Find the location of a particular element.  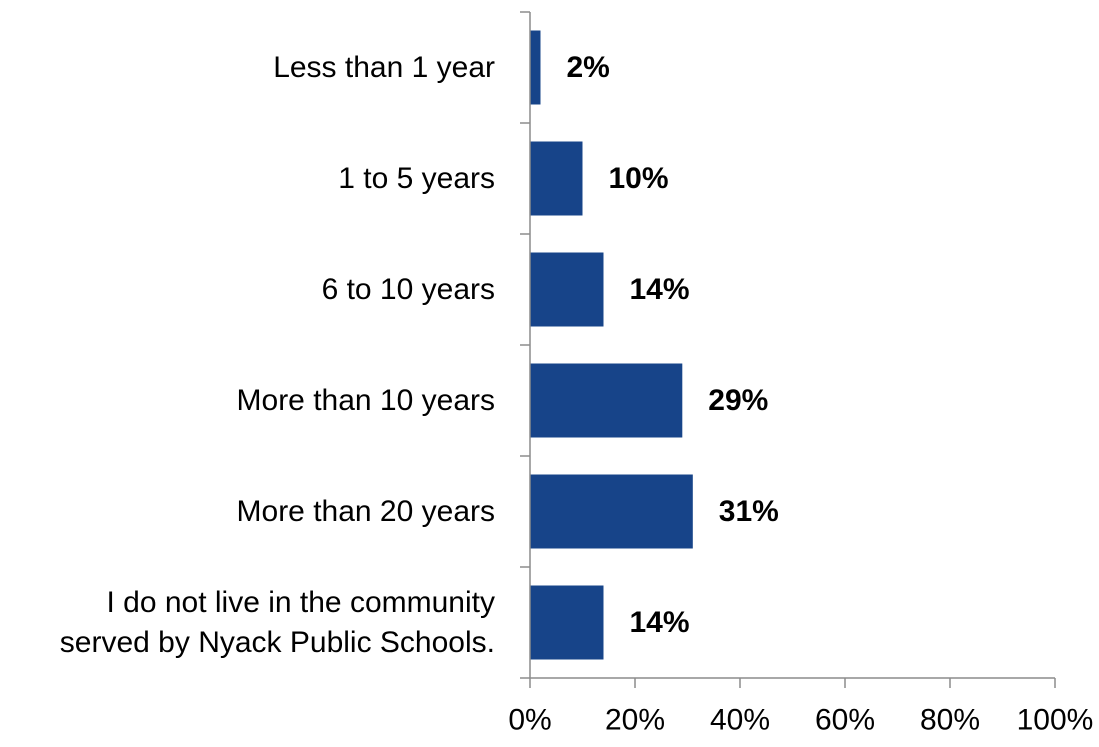

category-label: 6 to 10 years is located at coordinates (408, 289).